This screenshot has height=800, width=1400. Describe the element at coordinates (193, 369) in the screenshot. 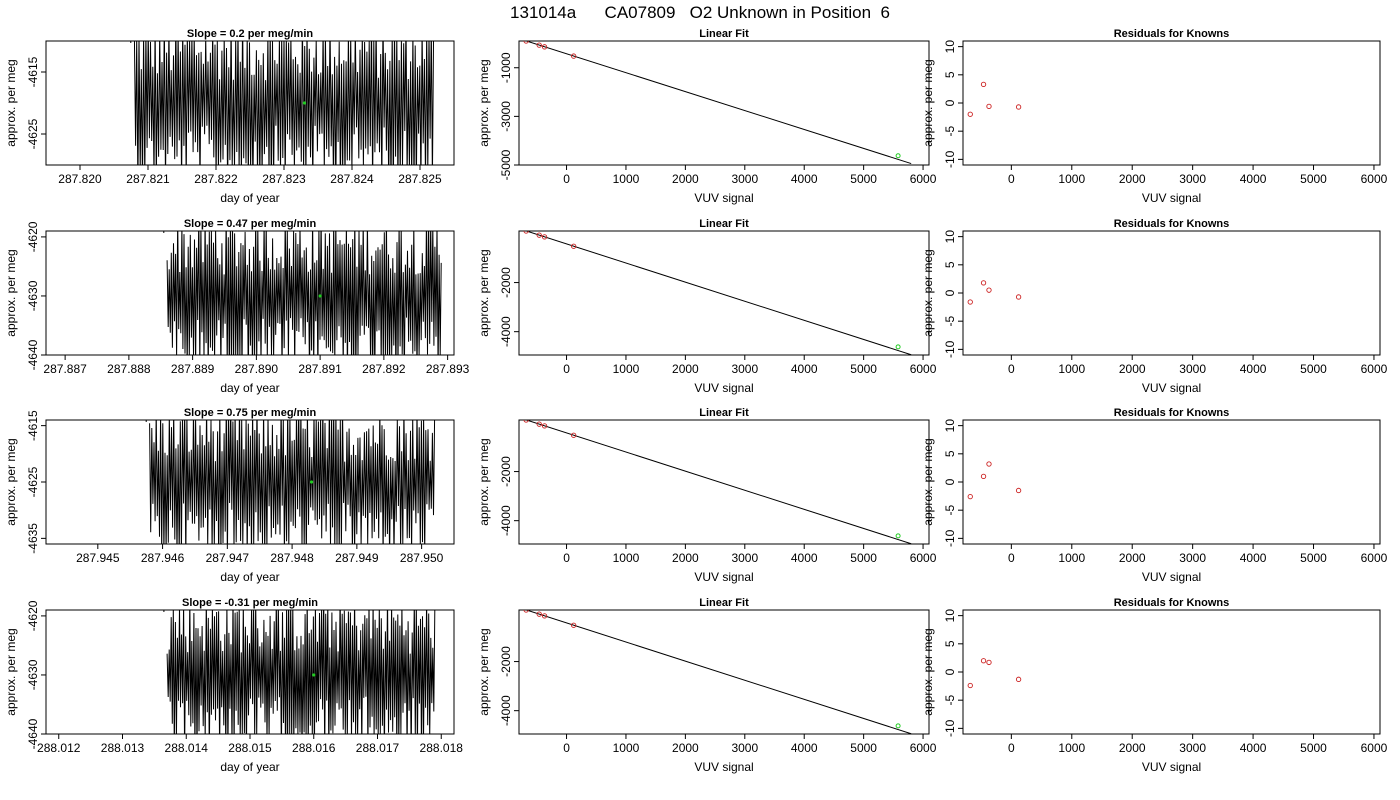

I see `x-tick-label: 287.889` at that location.